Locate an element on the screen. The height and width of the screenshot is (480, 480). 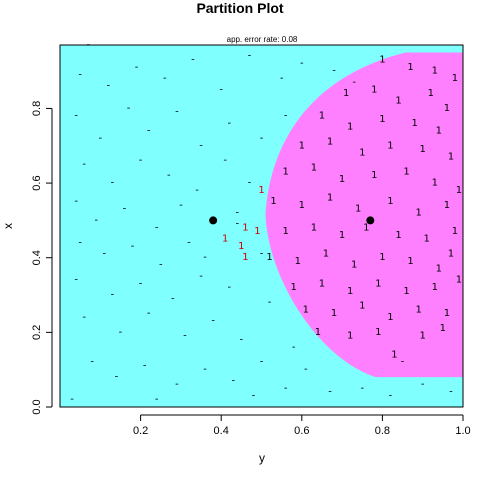
y-axis-label: x is located at coordinates (8, 226).